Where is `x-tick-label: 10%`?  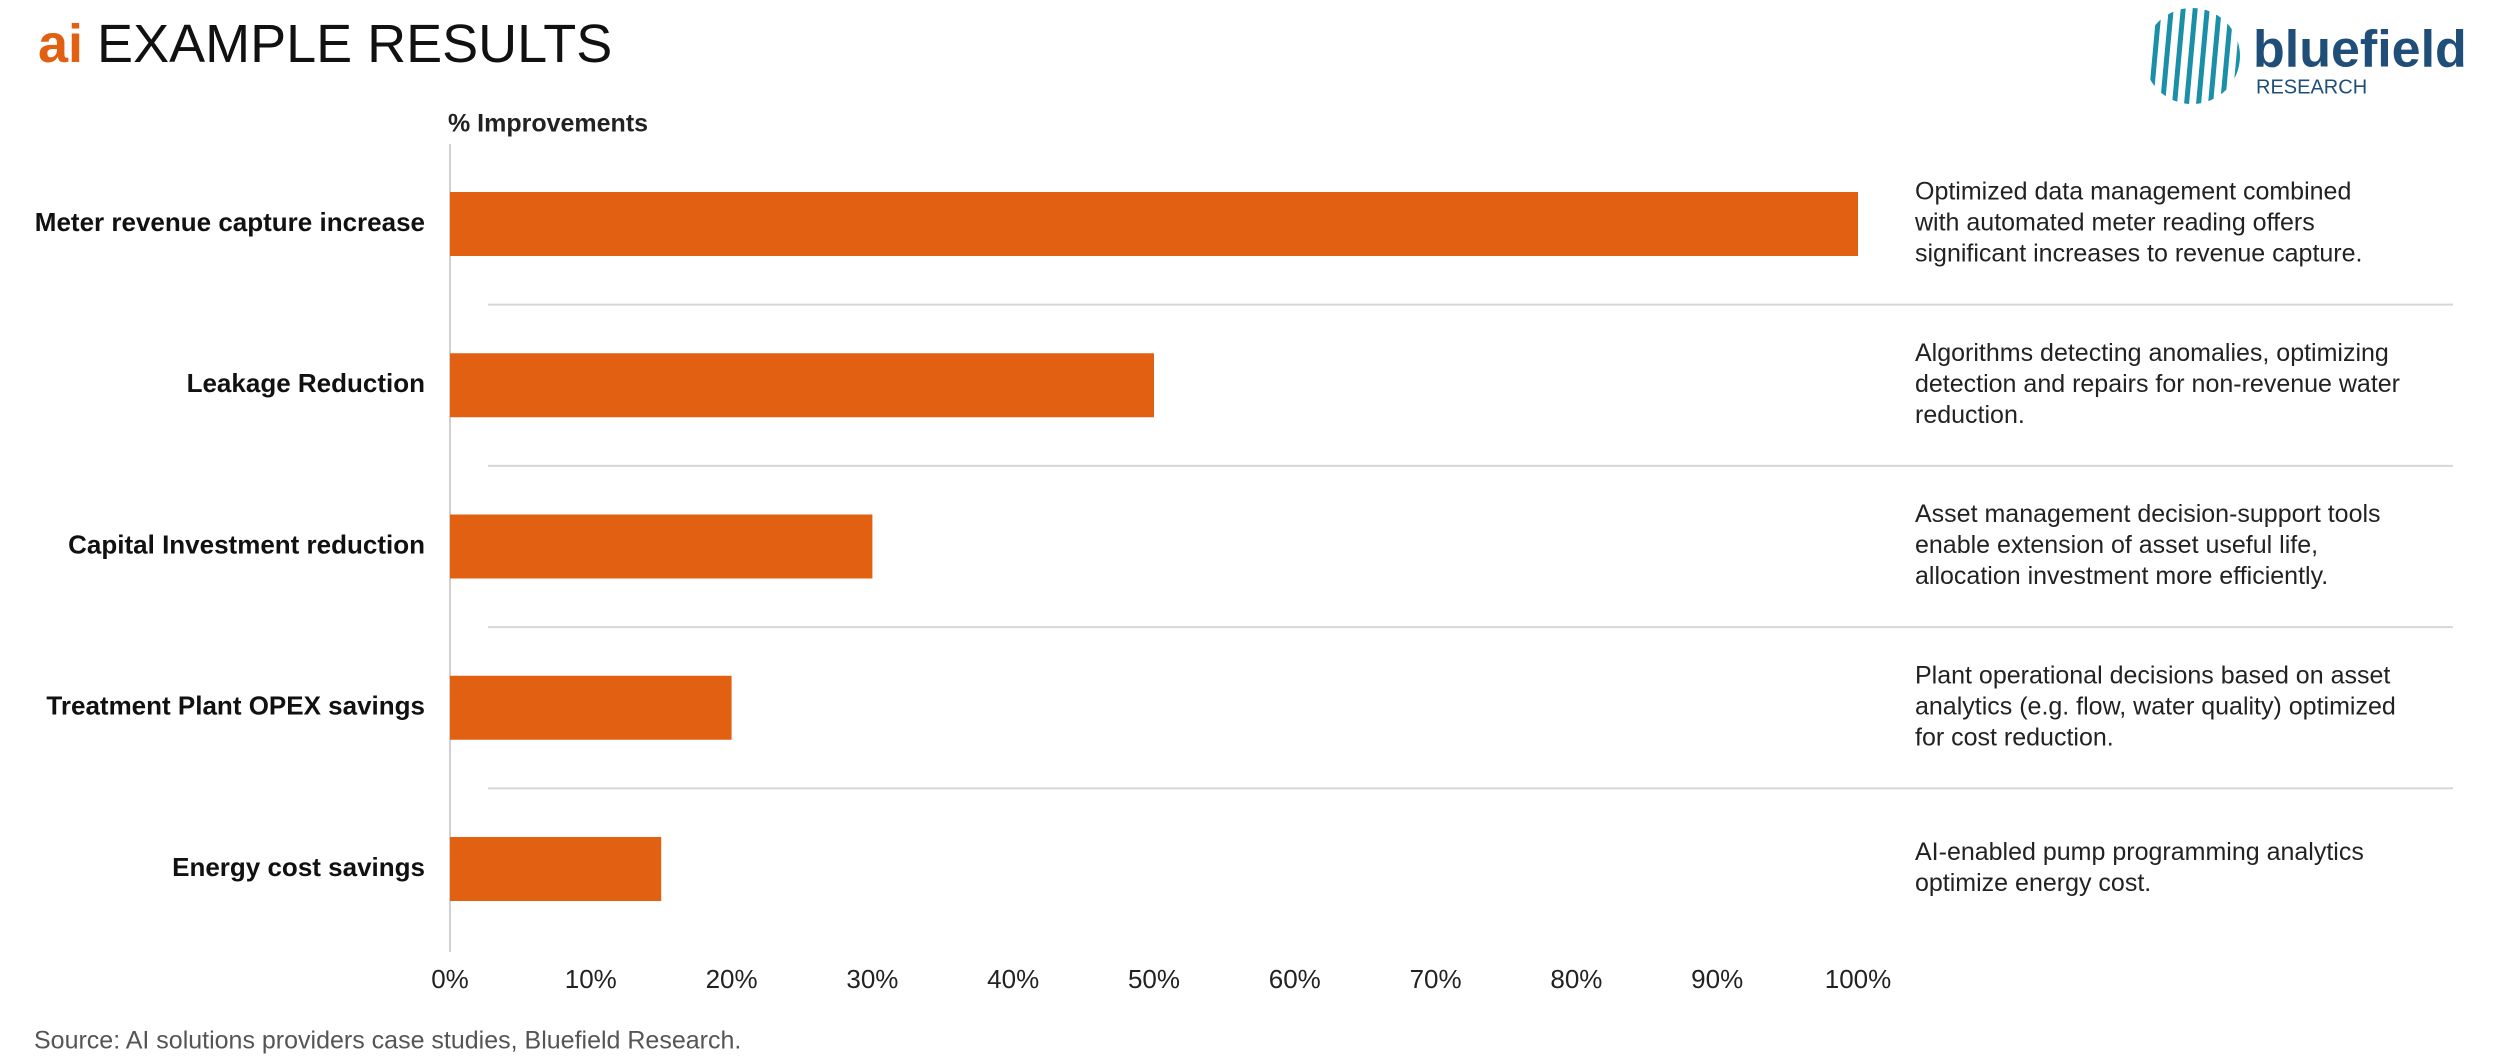
x-tick-label: 10% is located at coordinates (591, 979).